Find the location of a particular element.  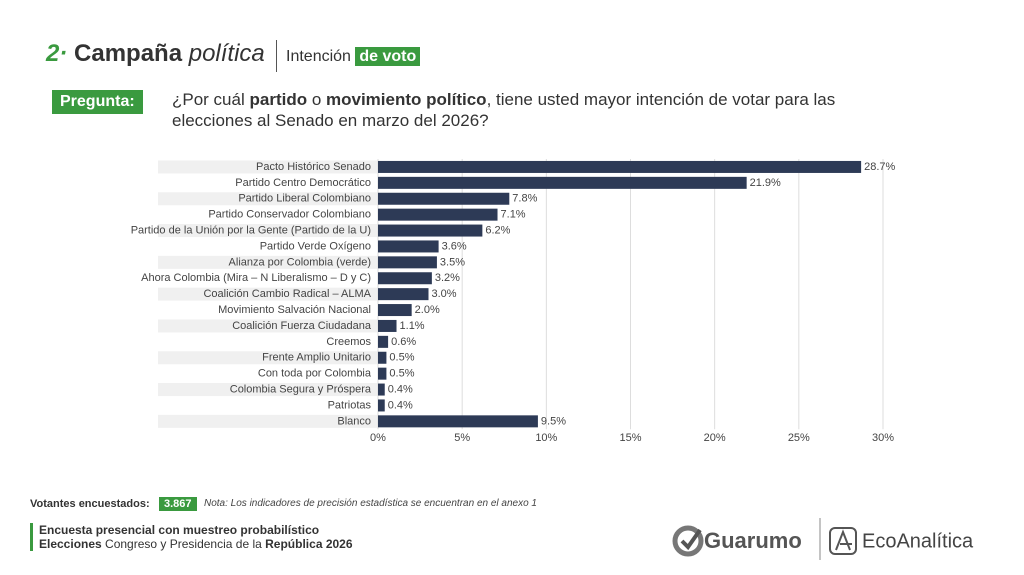

value-label: 6.2% is located at coordinates (497, 230).